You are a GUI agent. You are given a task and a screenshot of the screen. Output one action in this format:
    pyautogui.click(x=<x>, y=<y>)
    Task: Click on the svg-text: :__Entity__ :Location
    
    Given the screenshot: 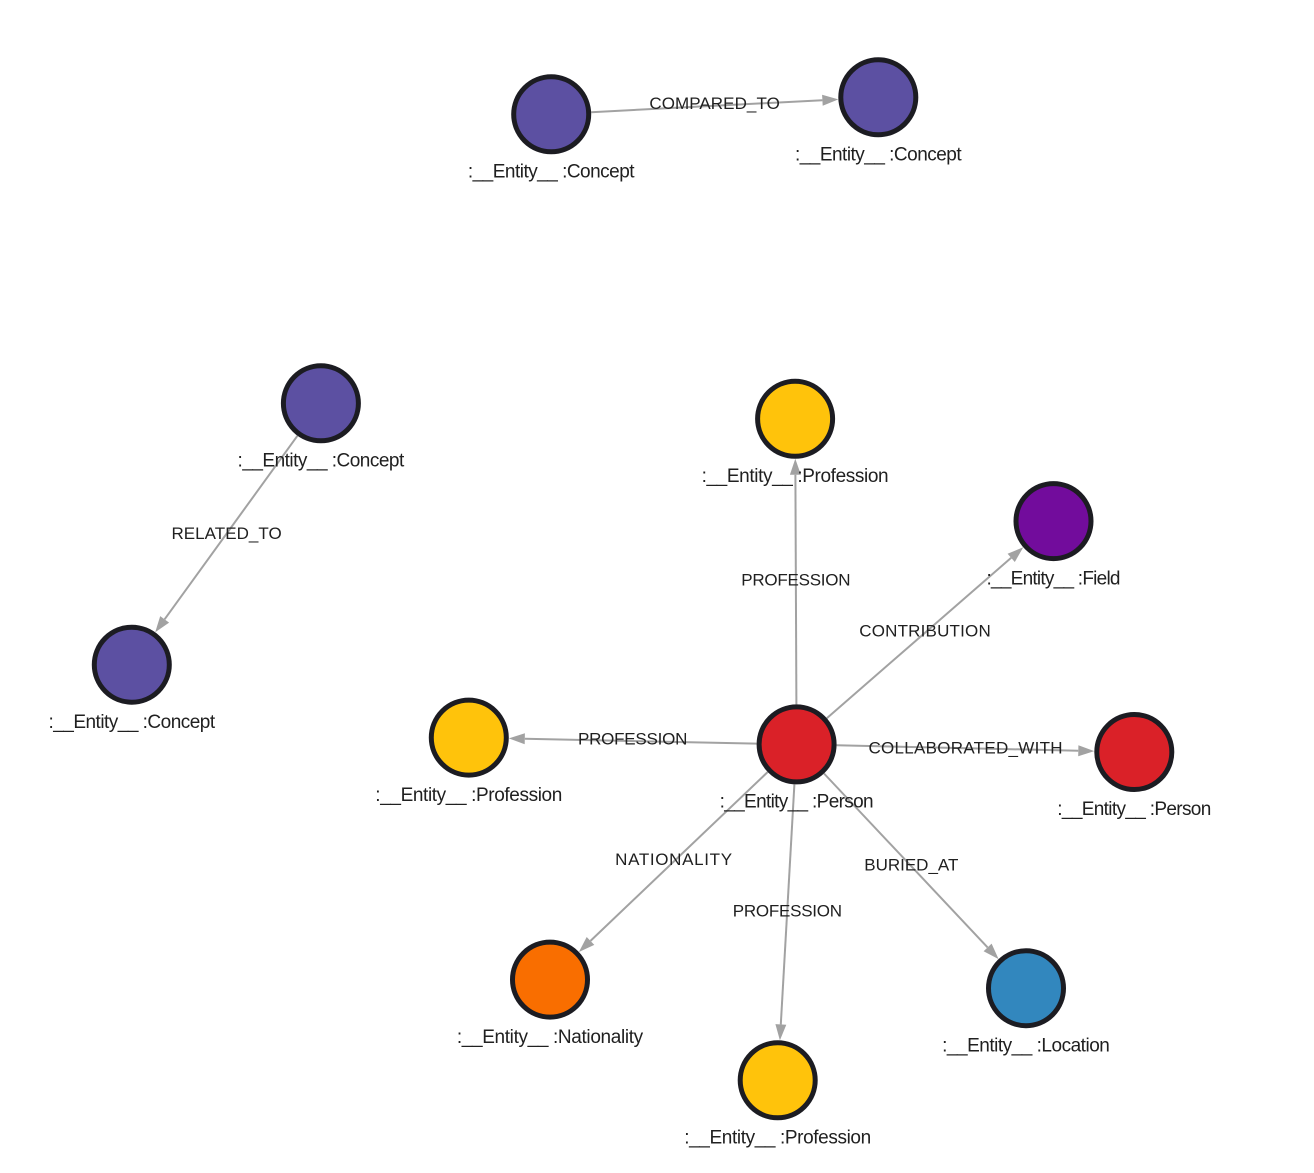 What is the action you would take?
    pyautogui.click(x=1026, y=1045)
    